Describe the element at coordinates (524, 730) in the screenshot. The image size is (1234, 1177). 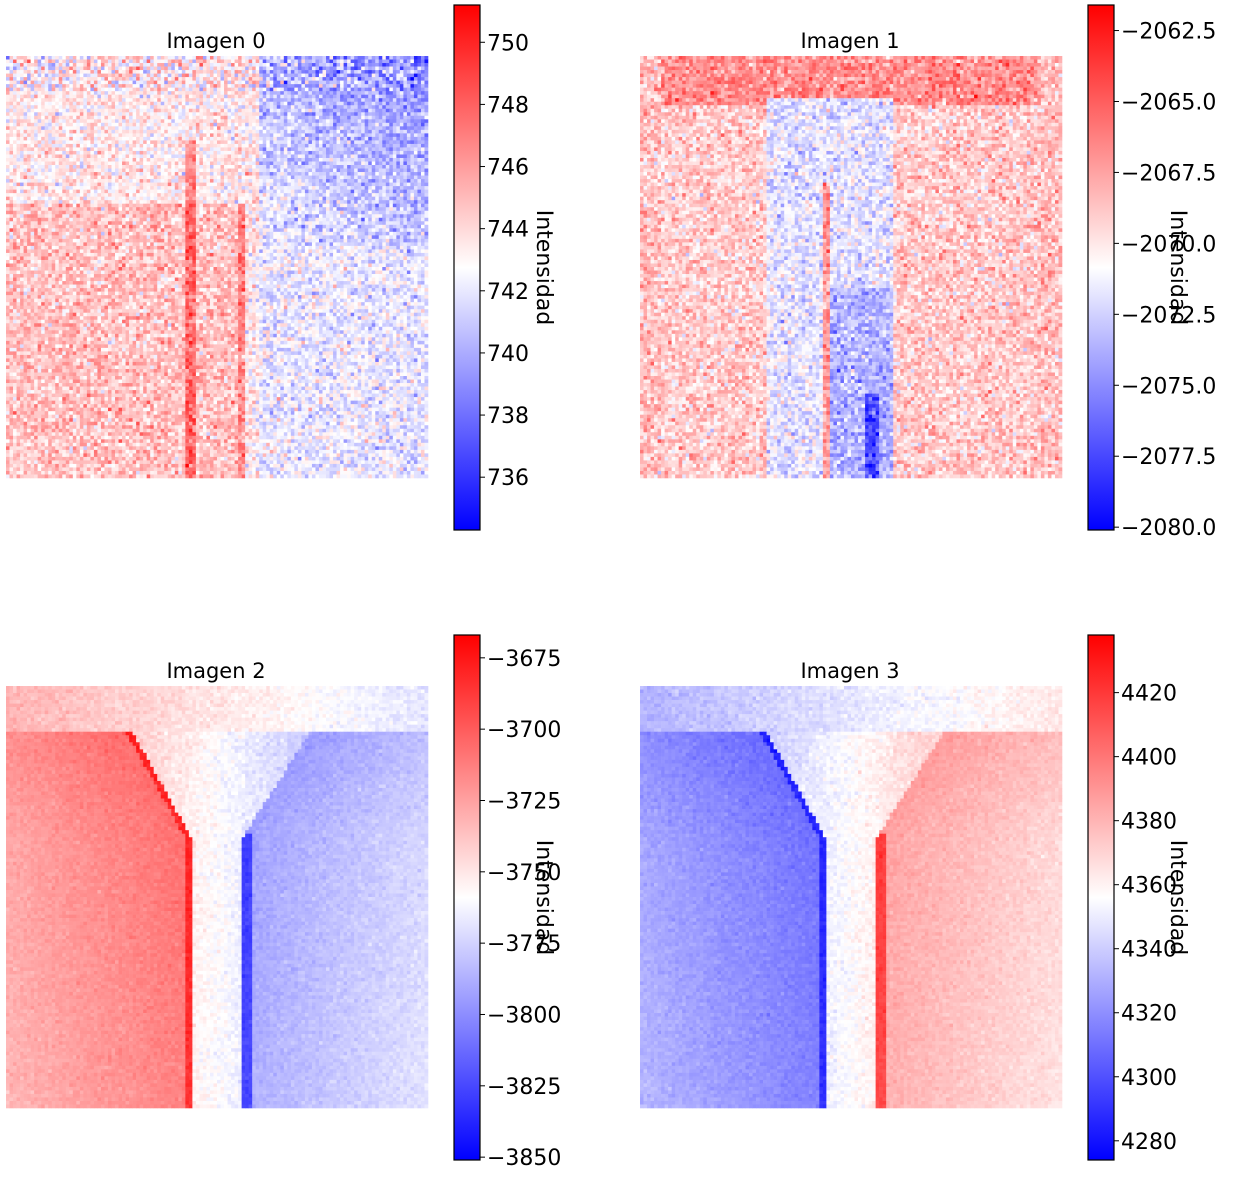
I see `colorbar-tick-label-2-6: −3700` at that location.